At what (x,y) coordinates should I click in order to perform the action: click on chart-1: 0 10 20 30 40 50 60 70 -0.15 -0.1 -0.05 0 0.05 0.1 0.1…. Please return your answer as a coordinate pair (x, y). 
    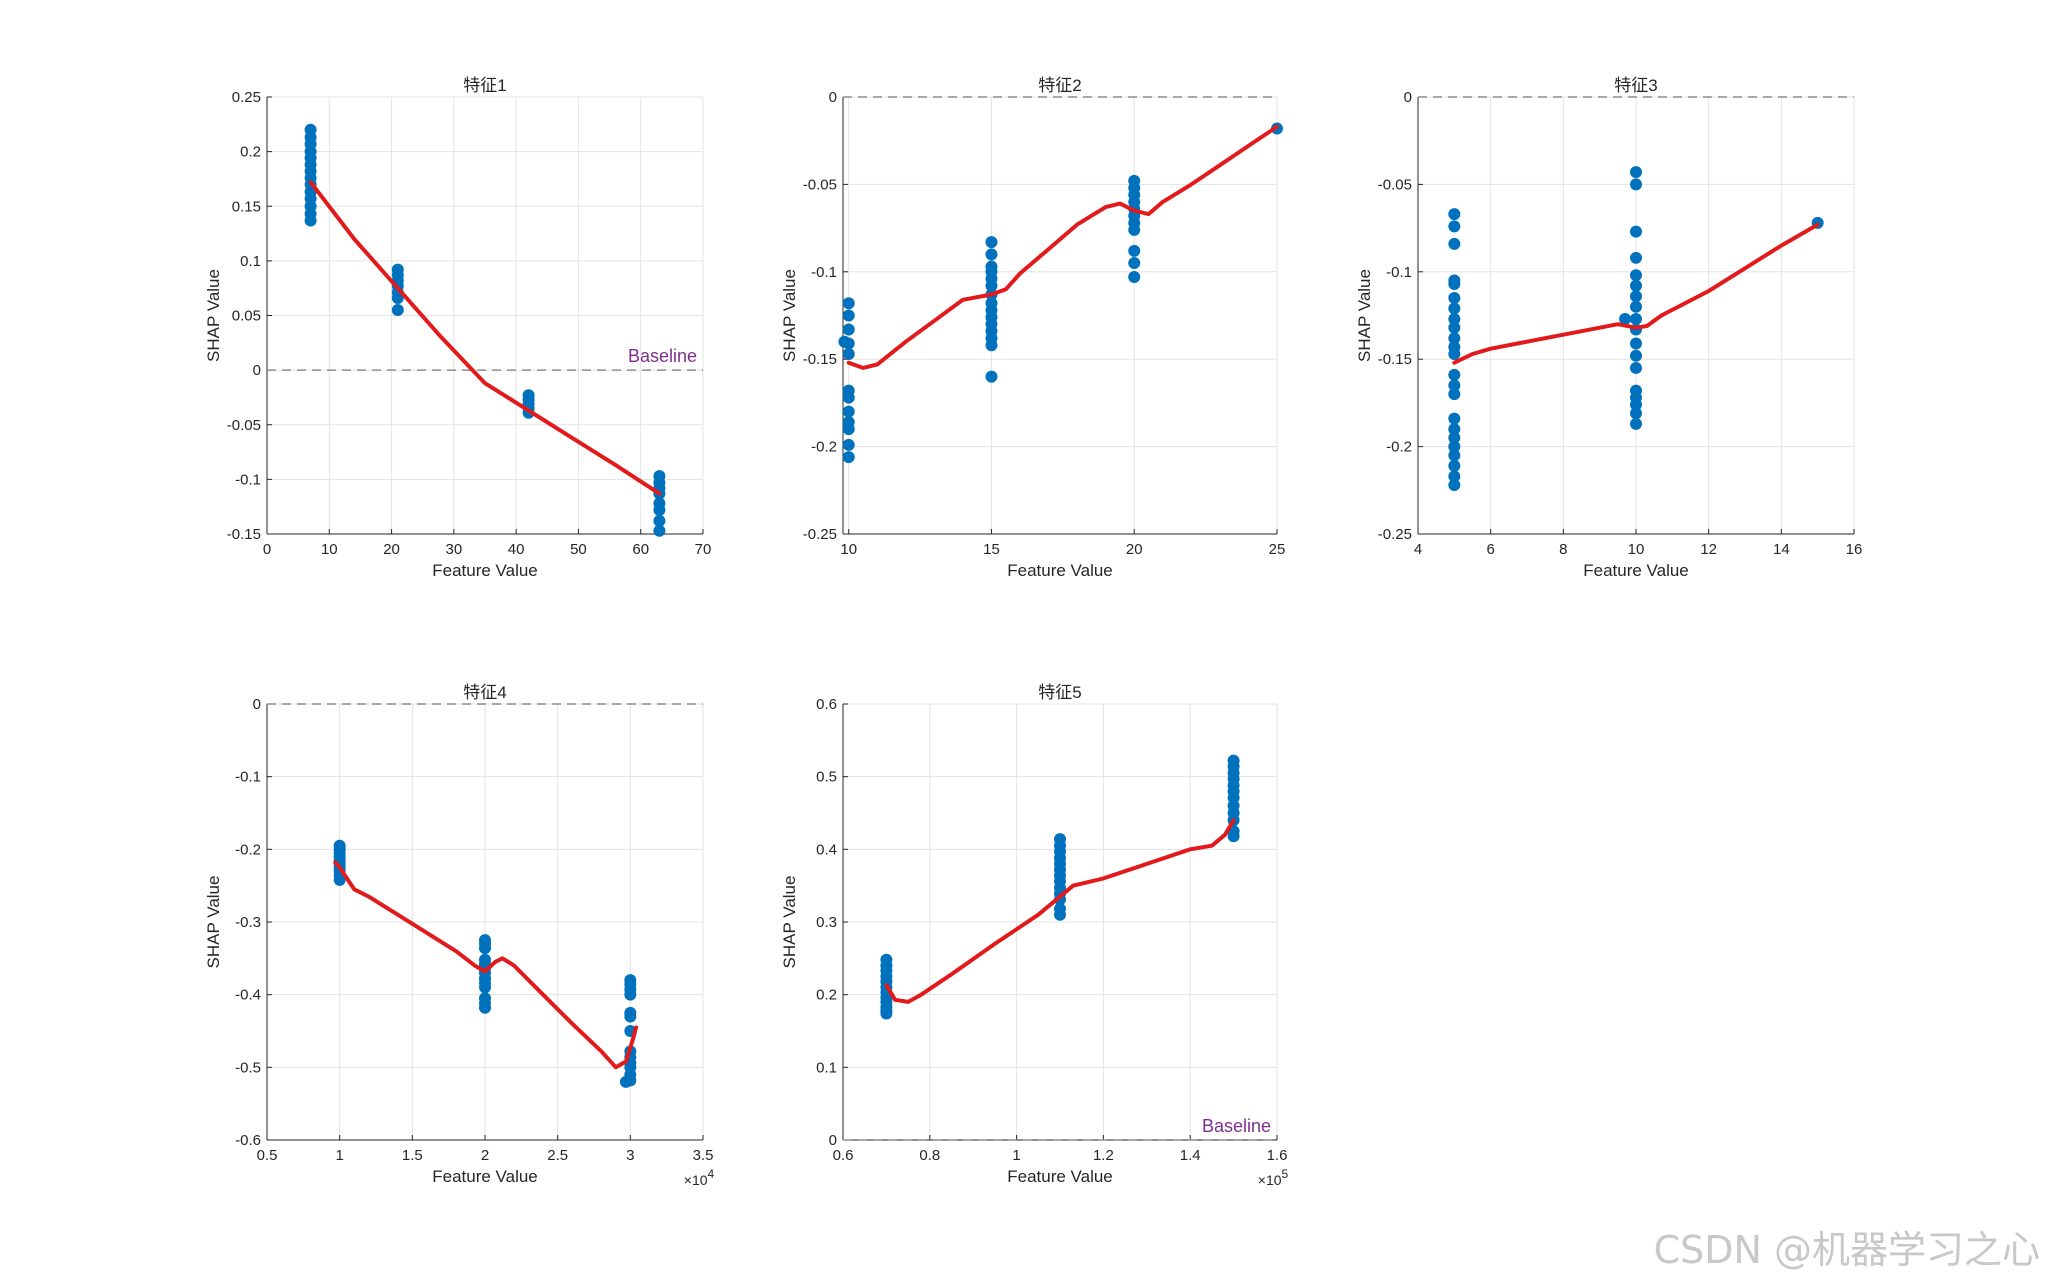
    Looking at the image, I should click on (457, 328).